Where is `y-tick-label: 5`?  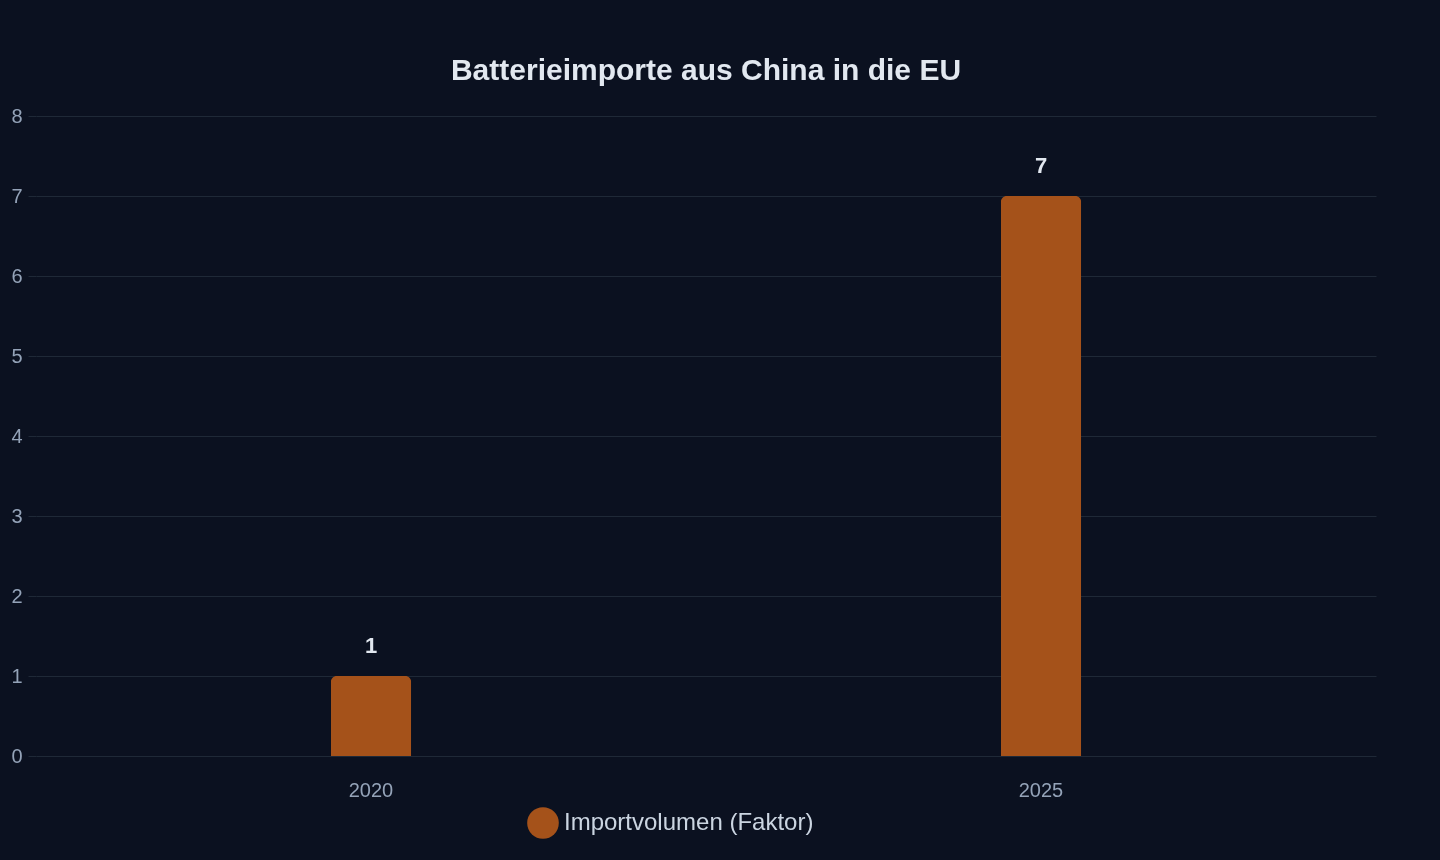
y-tick-label: 5 is located at coordinates (17, 355).